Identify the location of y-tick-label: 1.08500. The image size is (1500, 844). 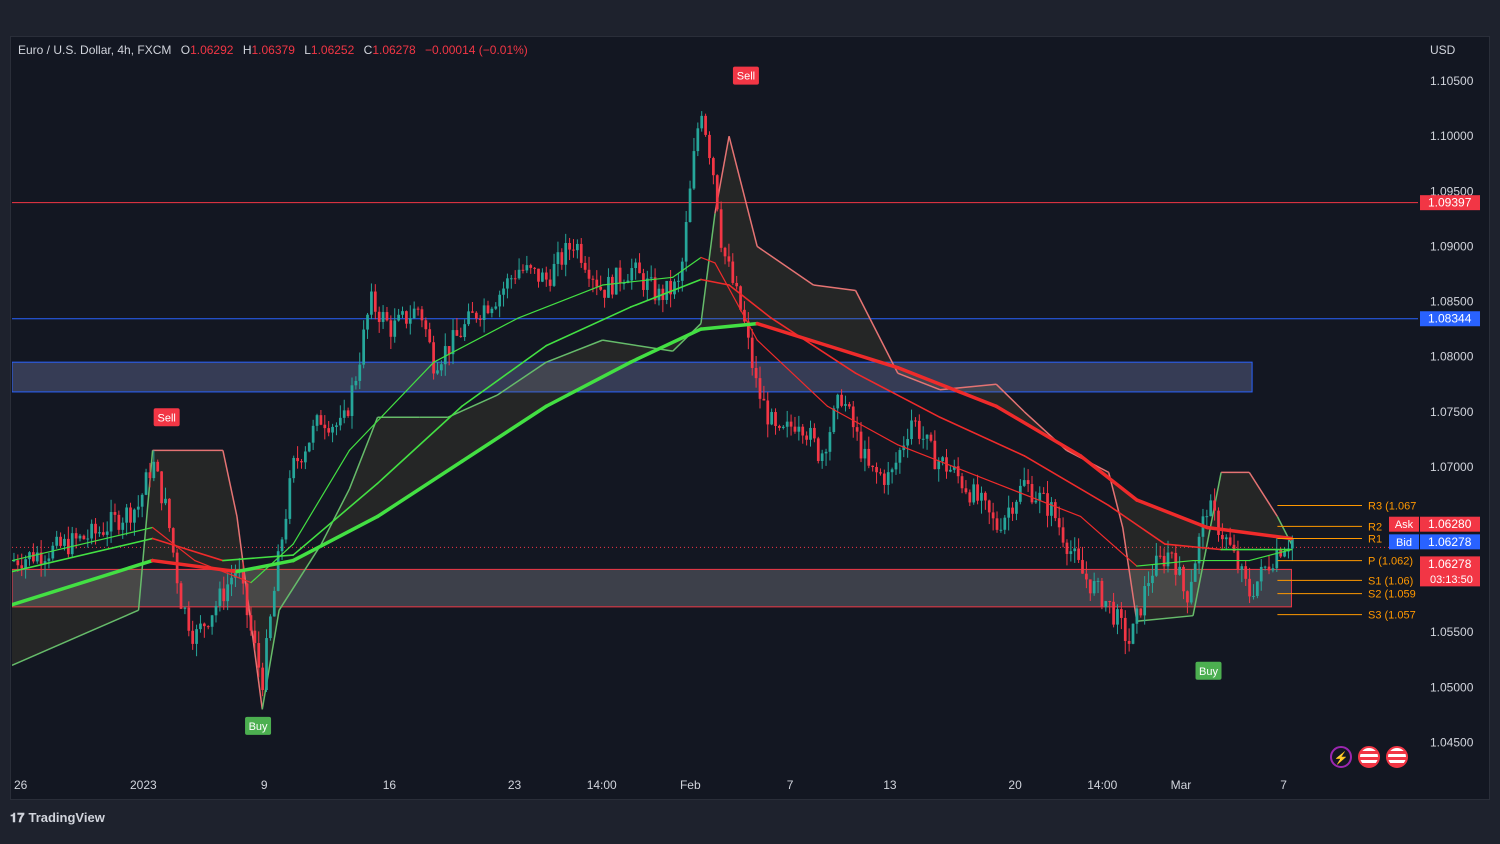
(1452, 302).